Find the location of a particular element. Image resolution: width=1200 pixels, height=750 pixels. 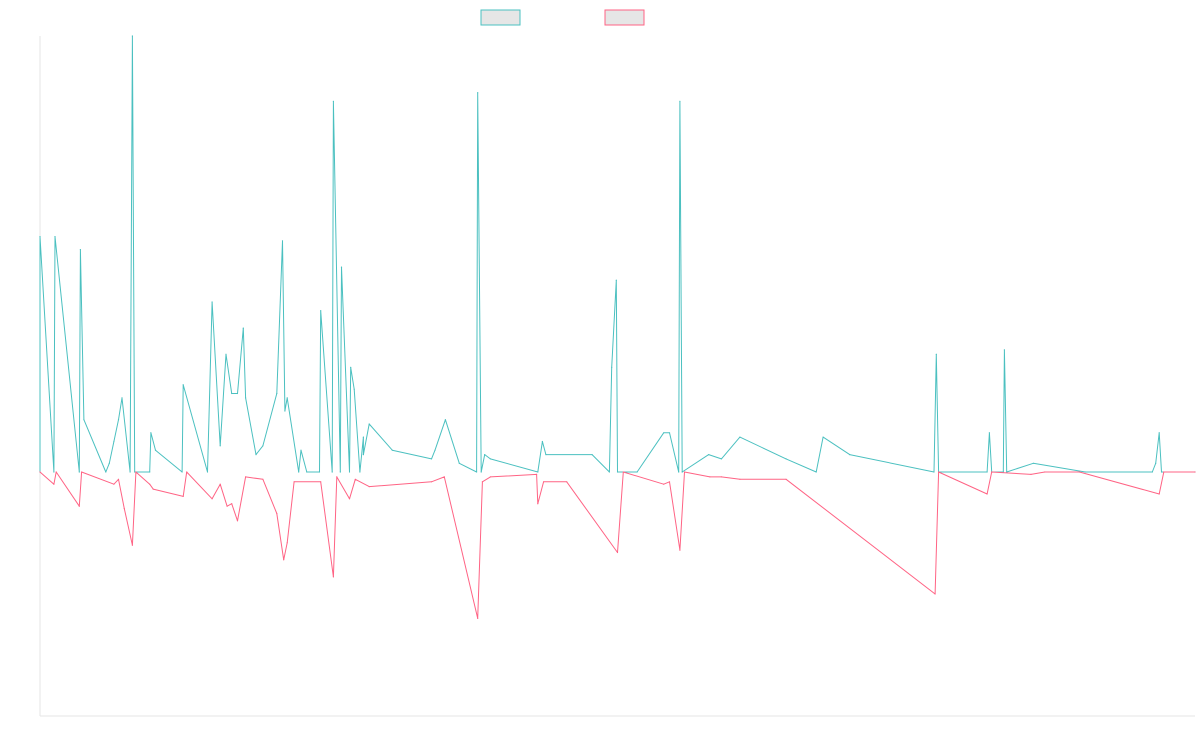

legend-item is located at coordinates (624, 17).